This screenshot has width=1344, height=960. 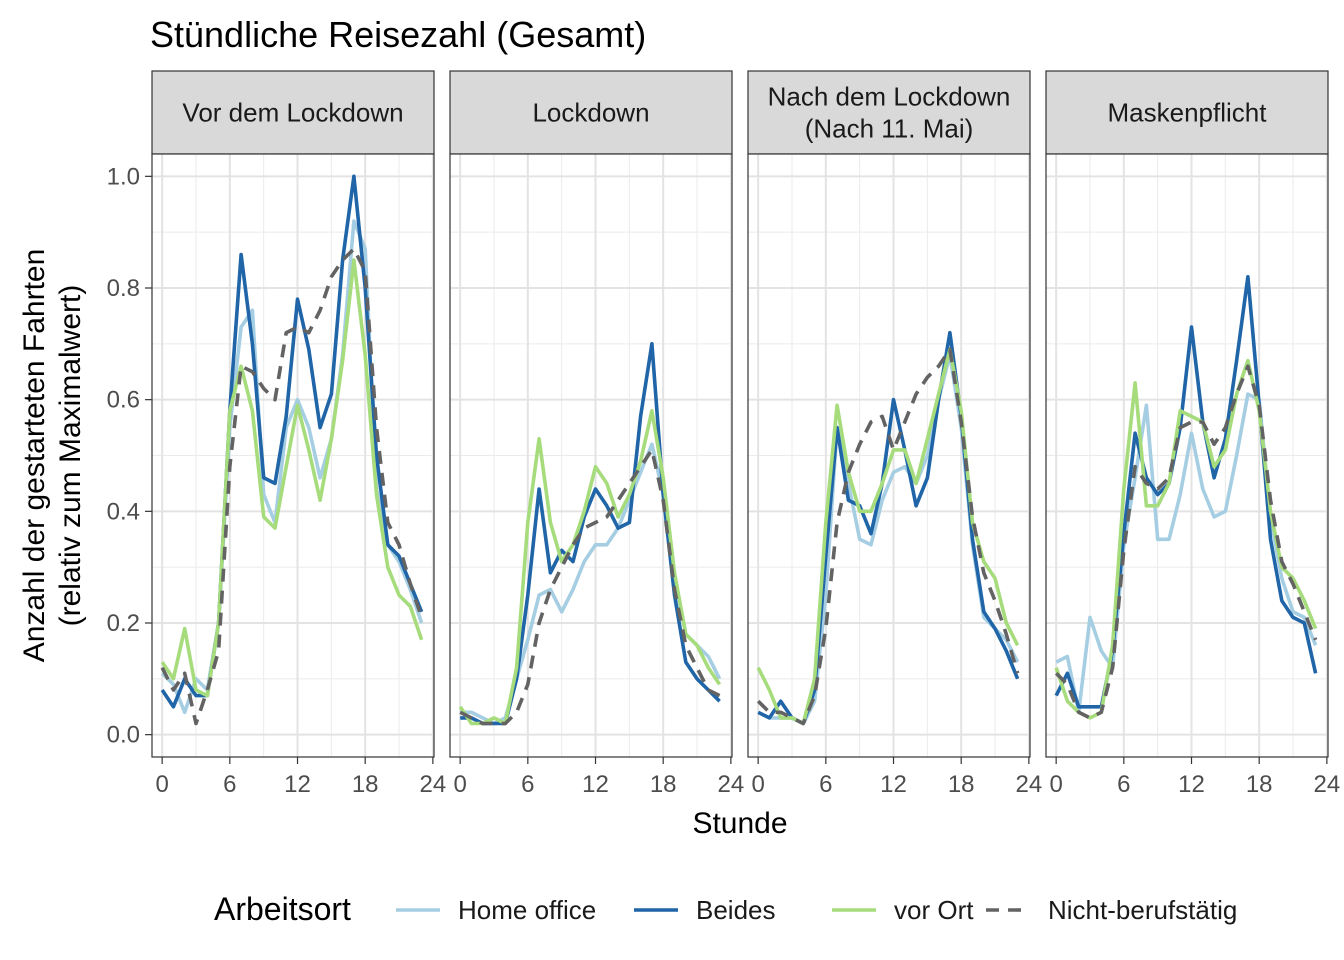 What do you see at coordinates (889, 97) in the screenshot?
I see `facet-label: Nach dem Lockdown` at bounding box center [889, 97].